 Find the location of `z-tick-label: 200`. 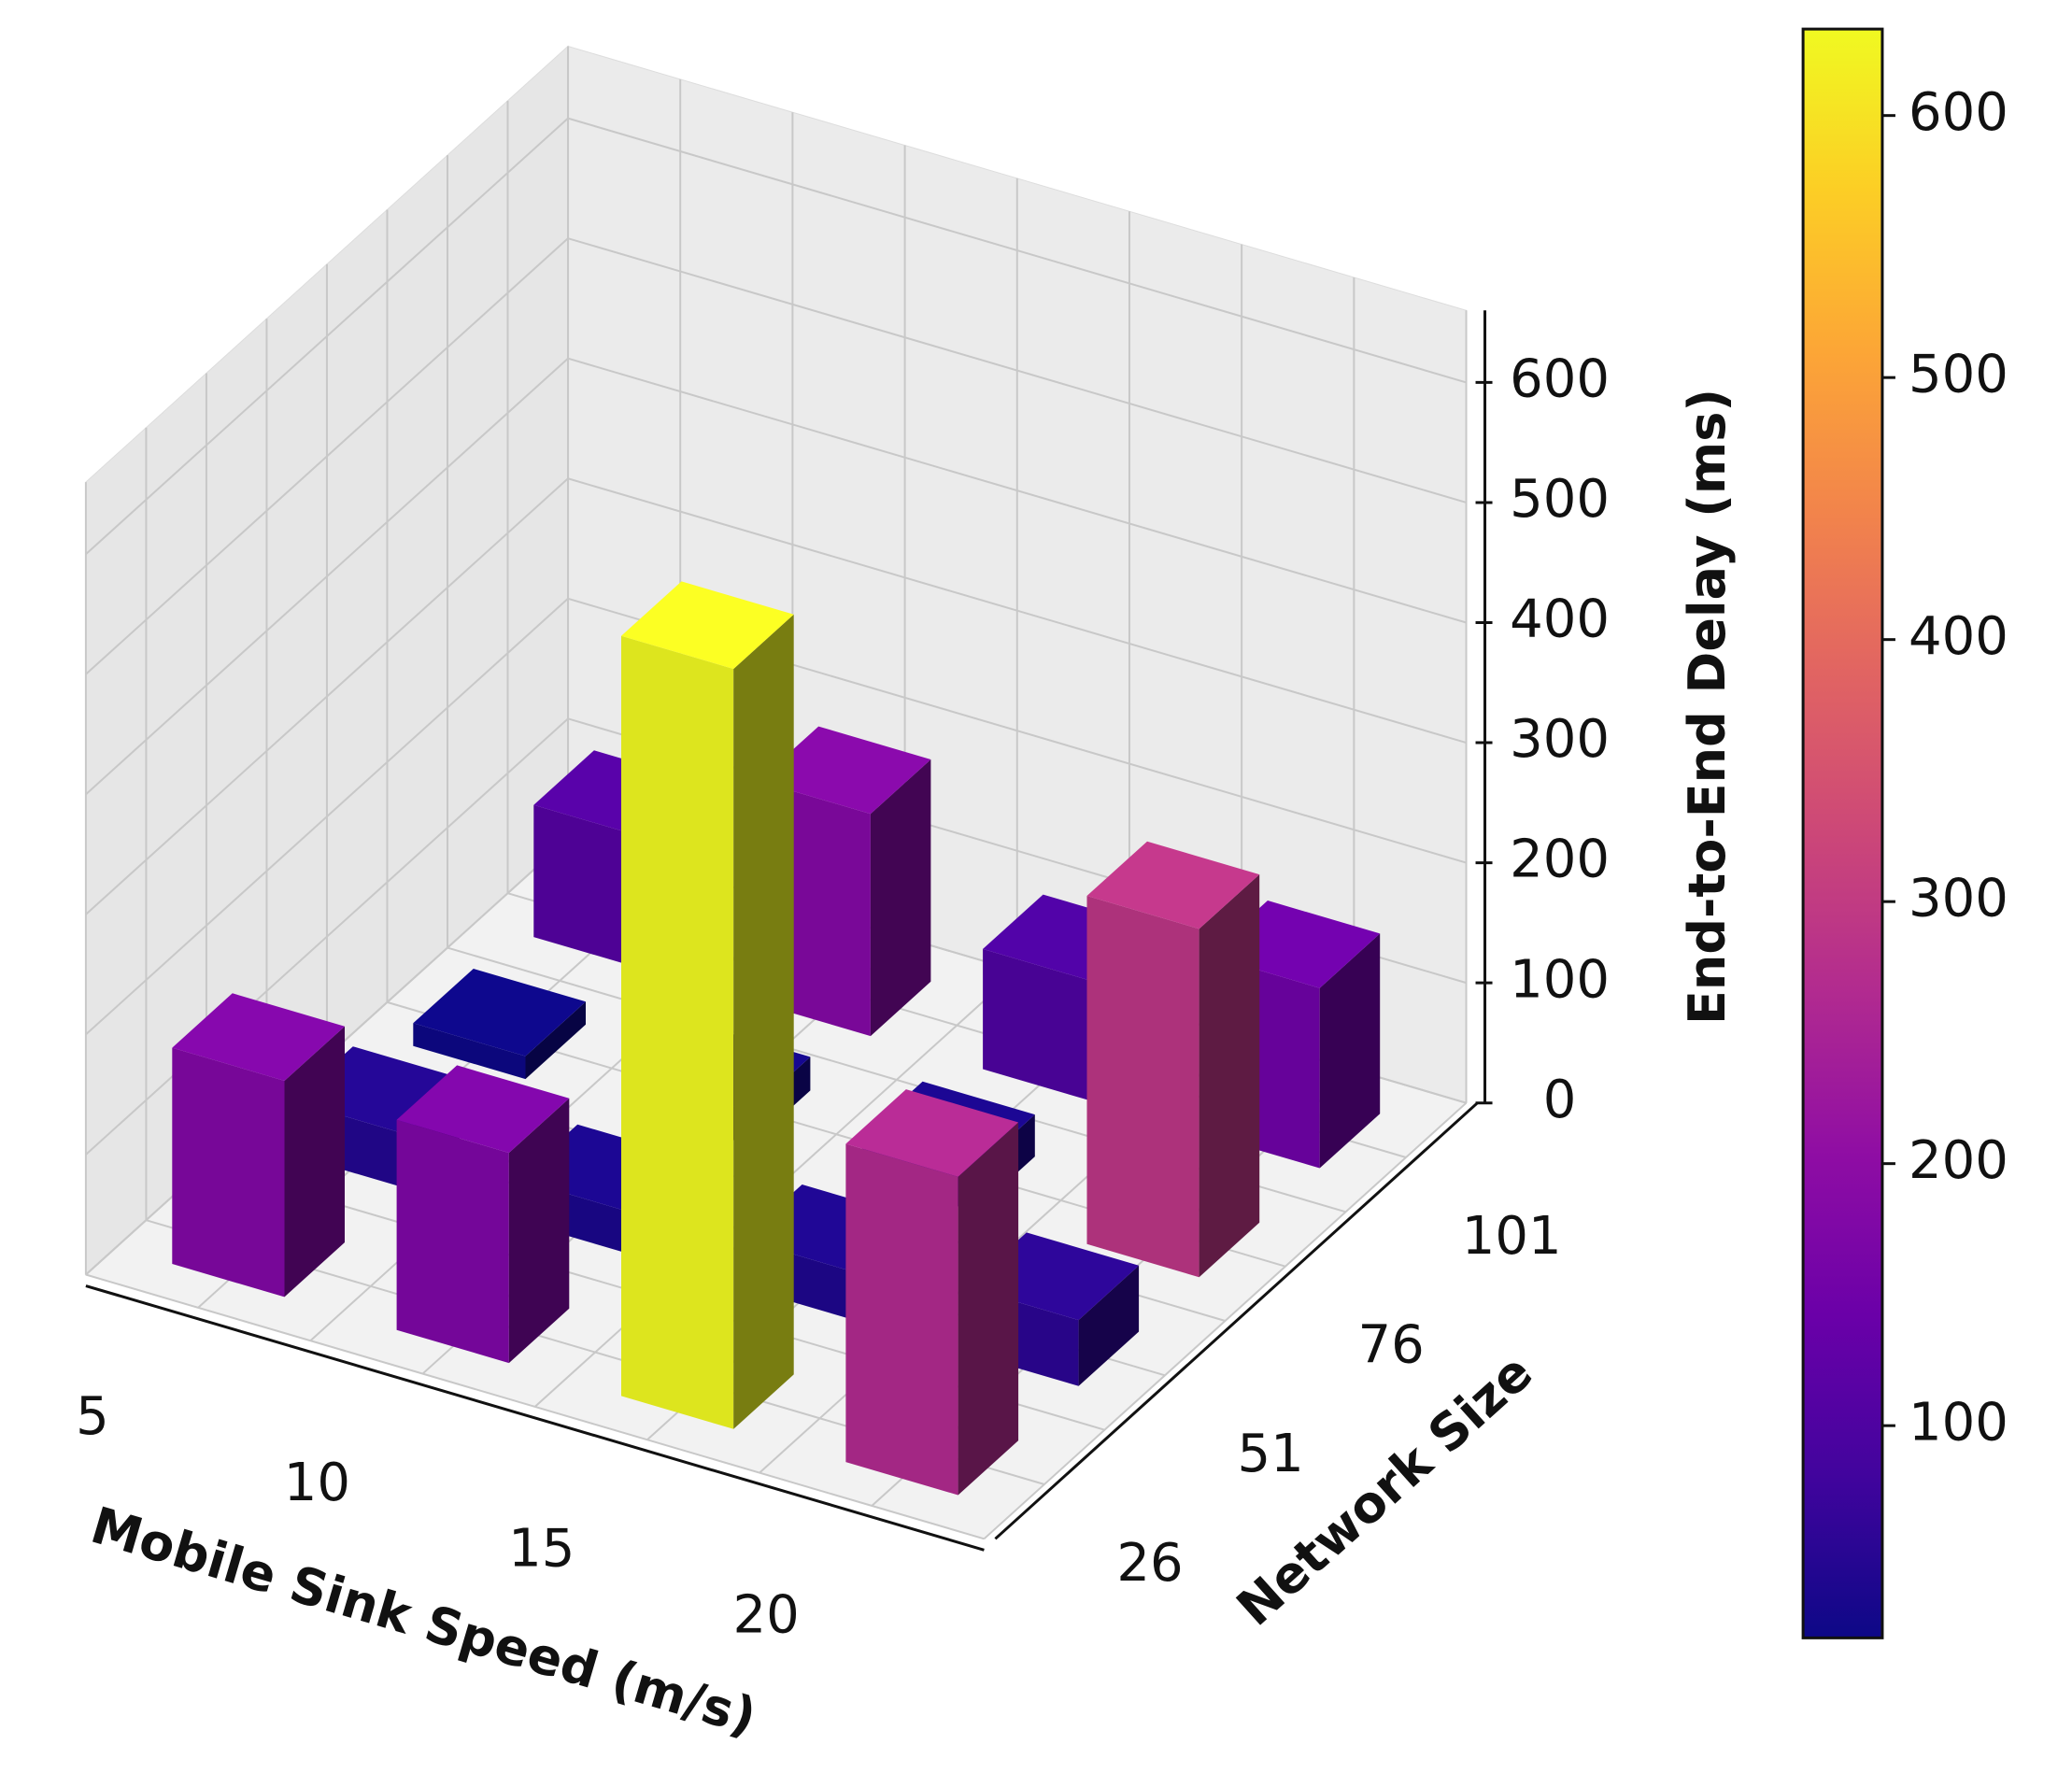

z-tick-label: 200 is located at coordinates (1560, 860).